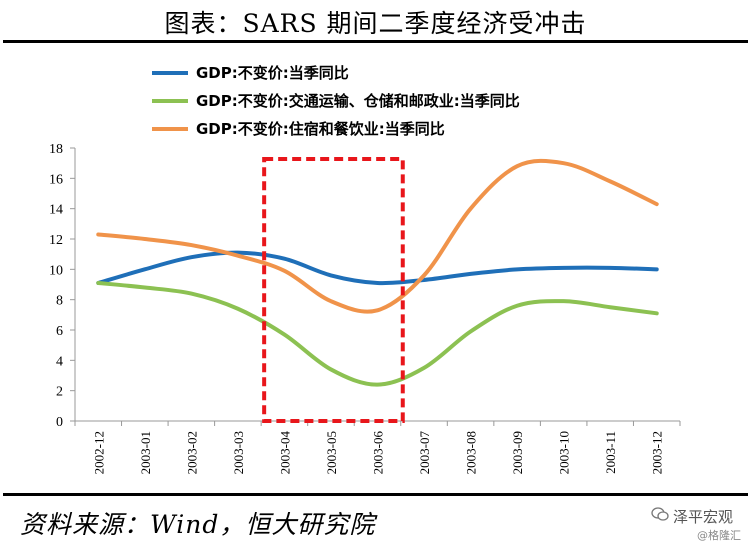 The width and height of the screenshot is (751, 547). What do you see at coordinates (471, 452) in the screenshot?
I see `x-tick-label: 2003-08` at bounding box center [471, 452].